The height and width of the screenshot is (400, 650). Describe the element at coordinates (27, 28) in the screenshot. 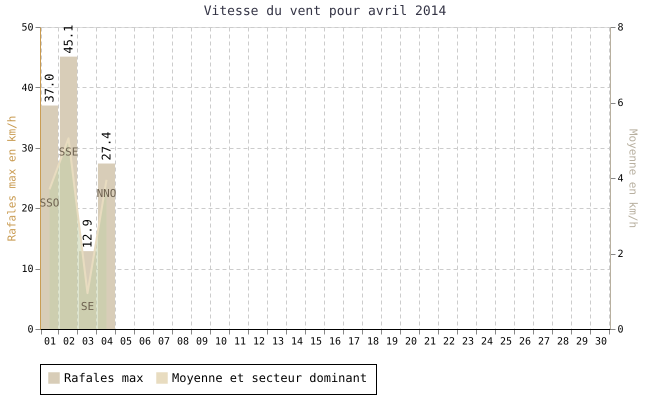

I see `y-tick-label: 50` at that location.